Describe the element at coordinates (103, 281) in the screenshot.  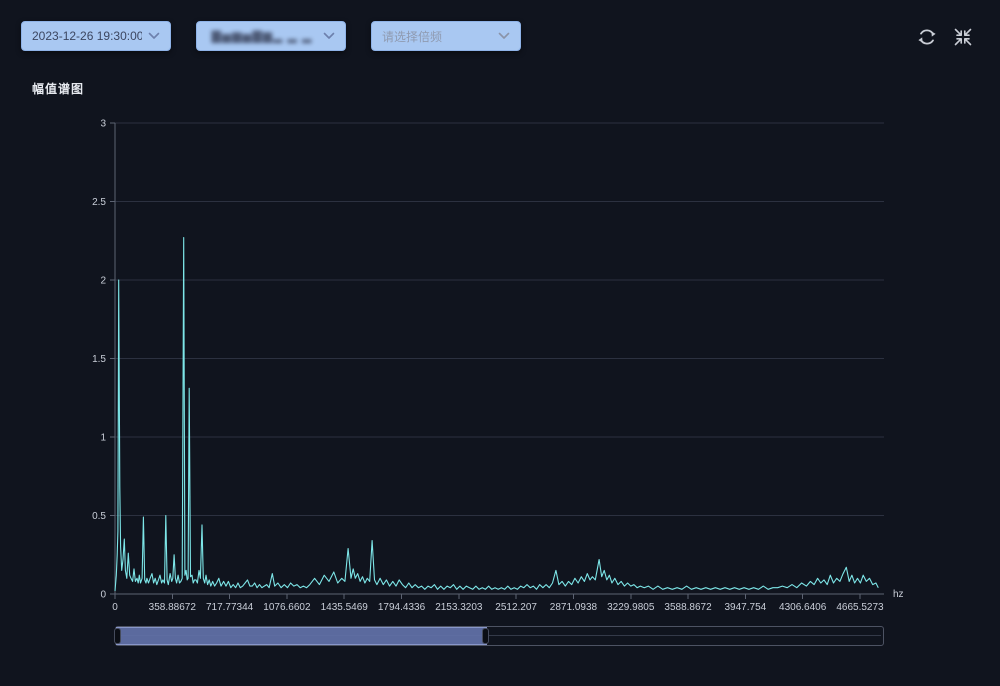
I see `svg-text: 2` at that location.